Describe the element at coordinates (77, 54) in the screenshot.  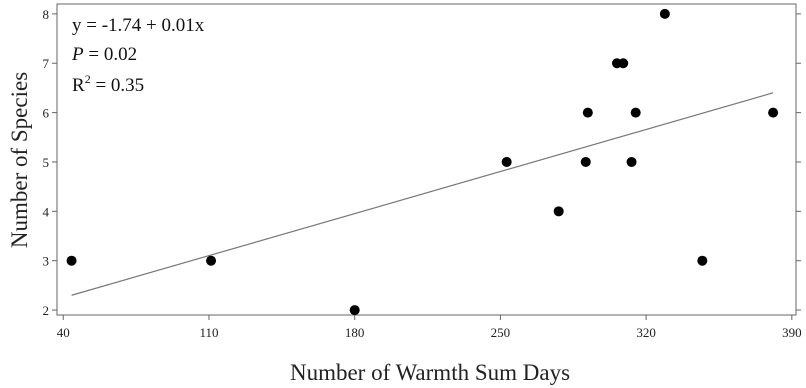
I see `p-symbol: P` at that location.